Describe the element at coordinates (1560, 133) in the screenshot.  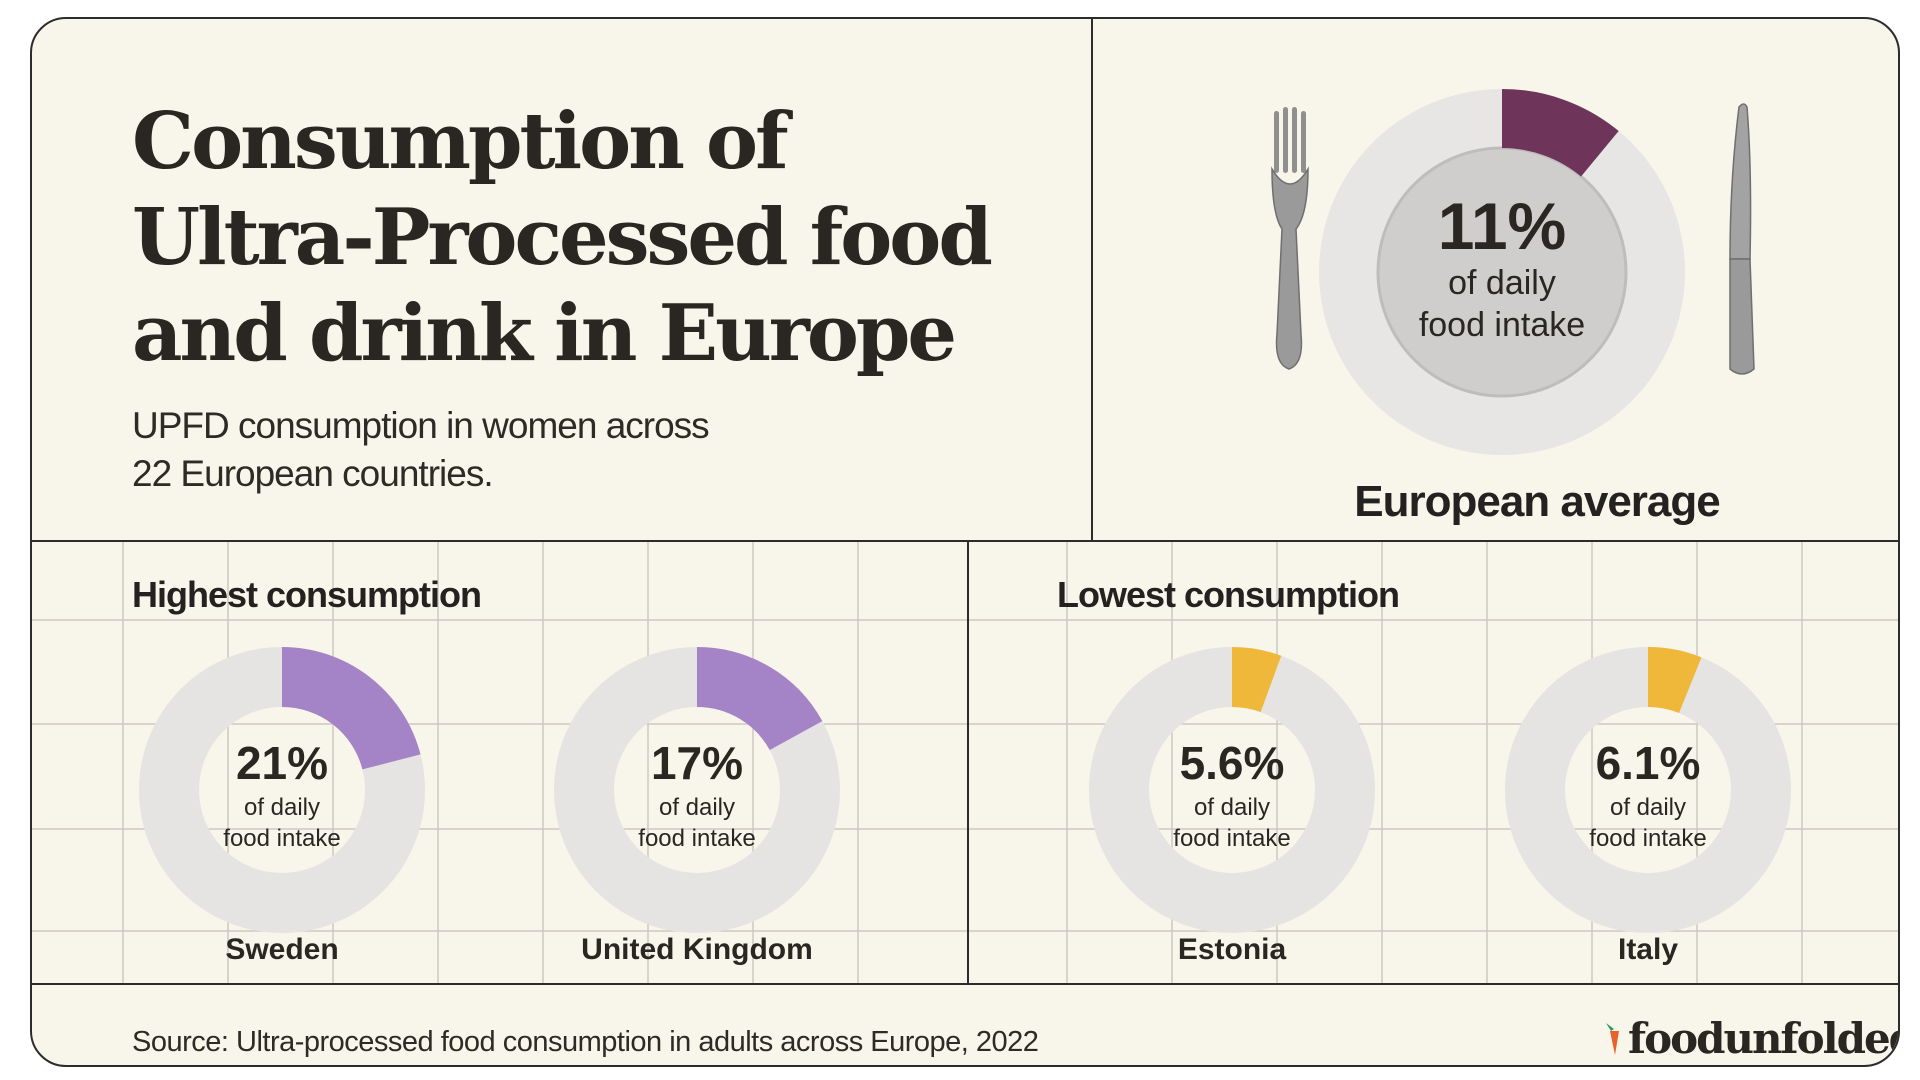
I see `european-average-slice` at that location.